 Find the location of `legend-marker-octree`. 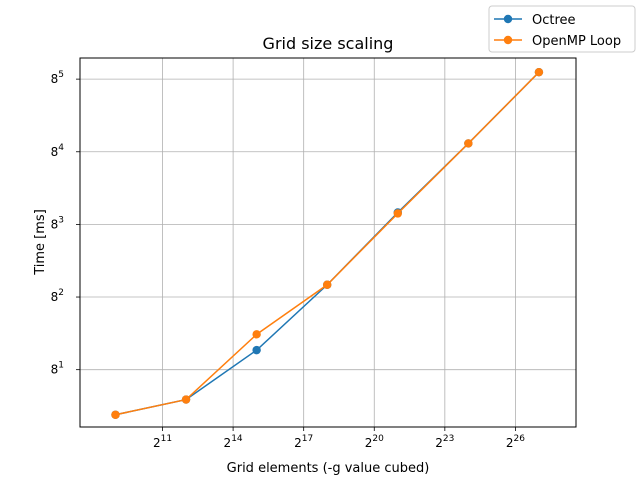

legend-marker-octree is located at coordinates (508, 19).